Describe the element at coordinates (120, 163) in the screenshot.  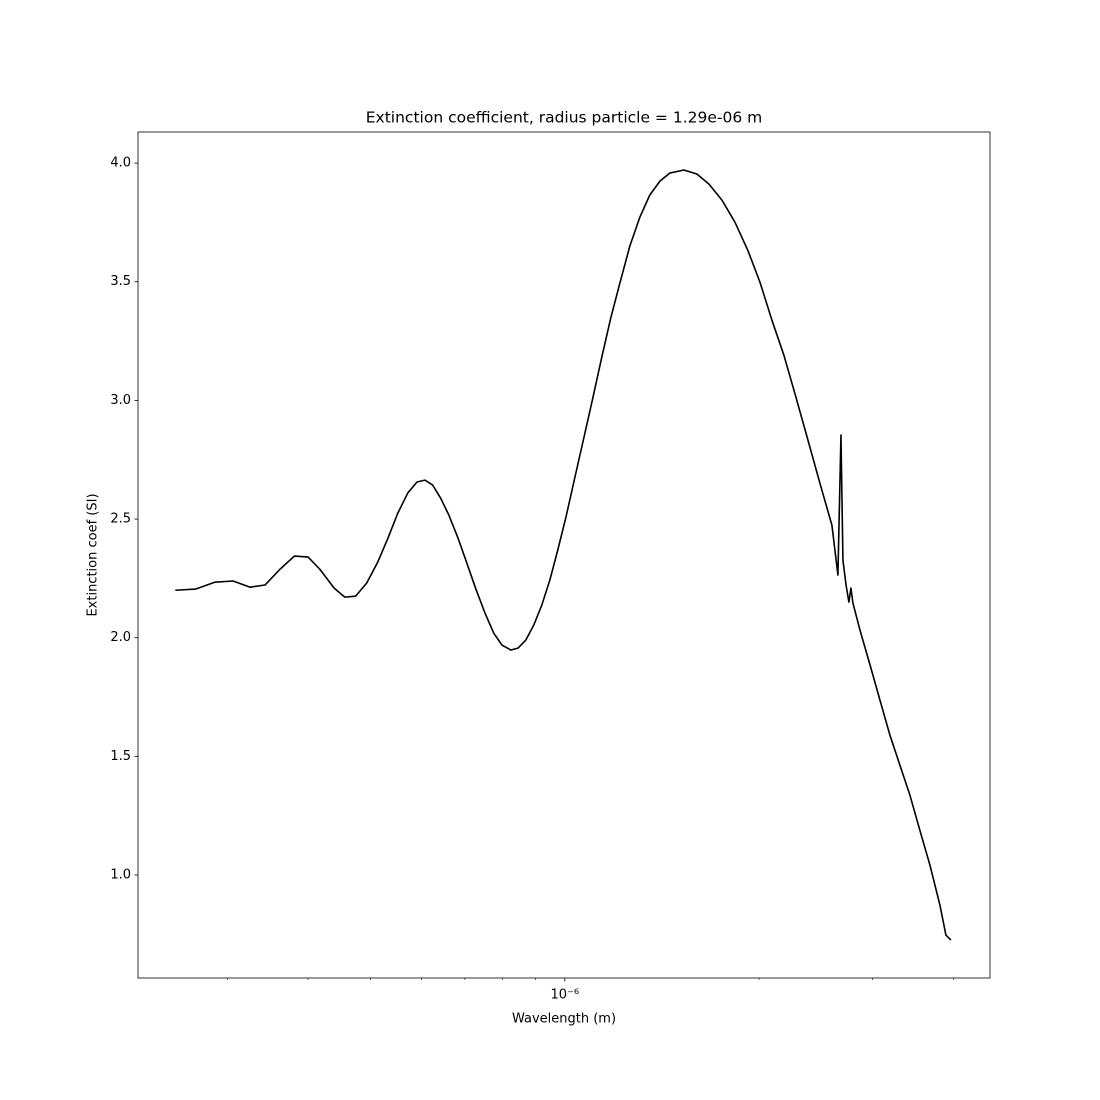
I see `y-tick-label: 4.0` at that location.